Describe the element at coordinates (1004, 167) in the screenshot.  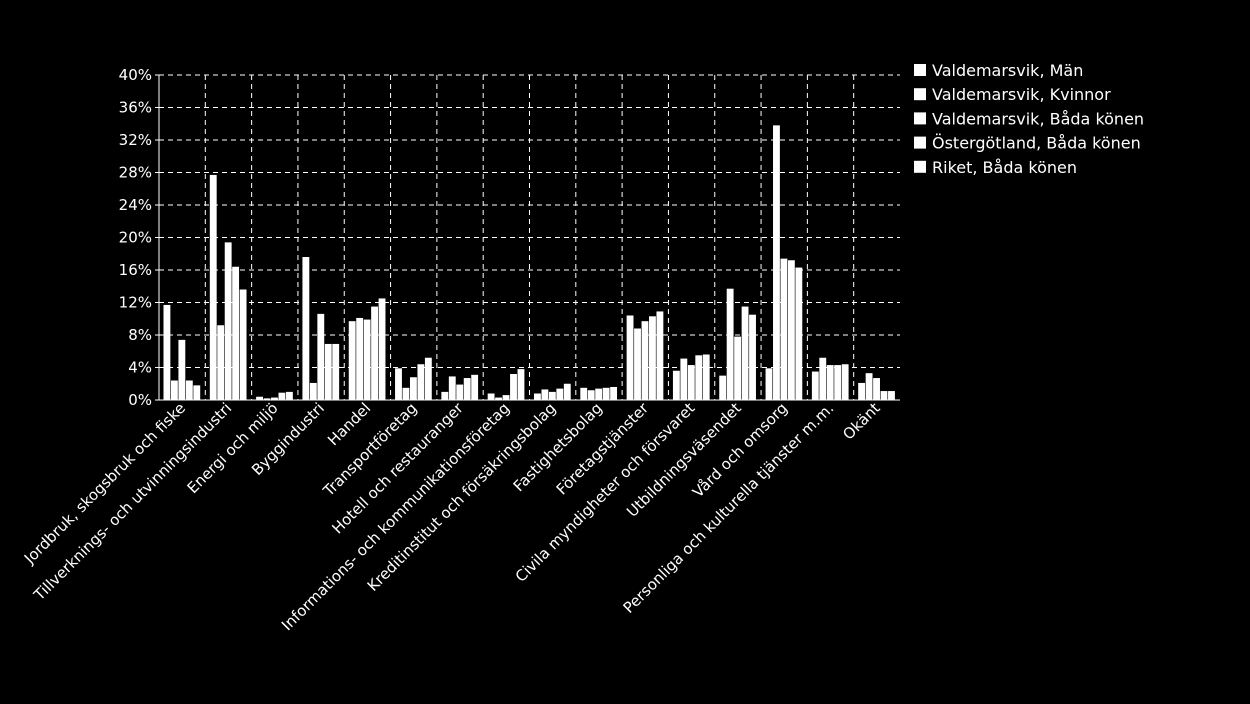
I see `legend-label: Riket, Båda könen` at that location.